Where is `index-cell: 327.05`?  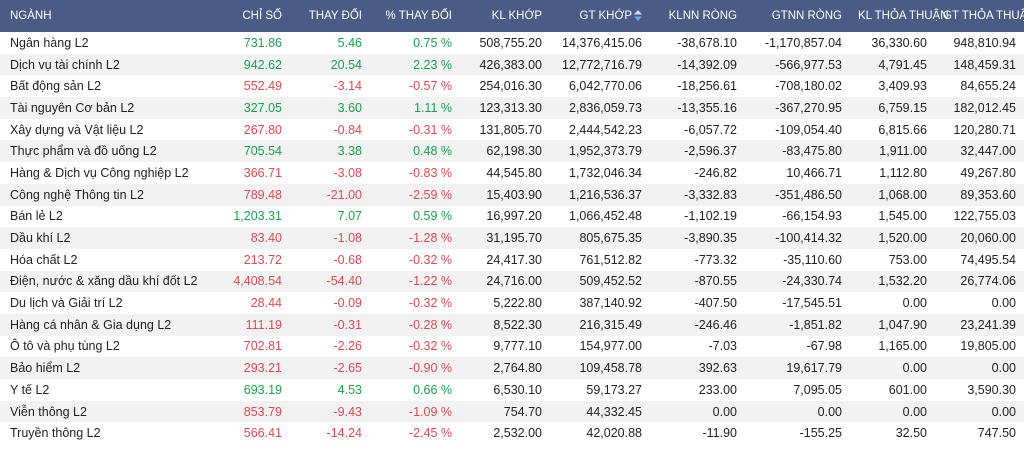 index-cell: 327.05 is located at coordinates (262, 107).